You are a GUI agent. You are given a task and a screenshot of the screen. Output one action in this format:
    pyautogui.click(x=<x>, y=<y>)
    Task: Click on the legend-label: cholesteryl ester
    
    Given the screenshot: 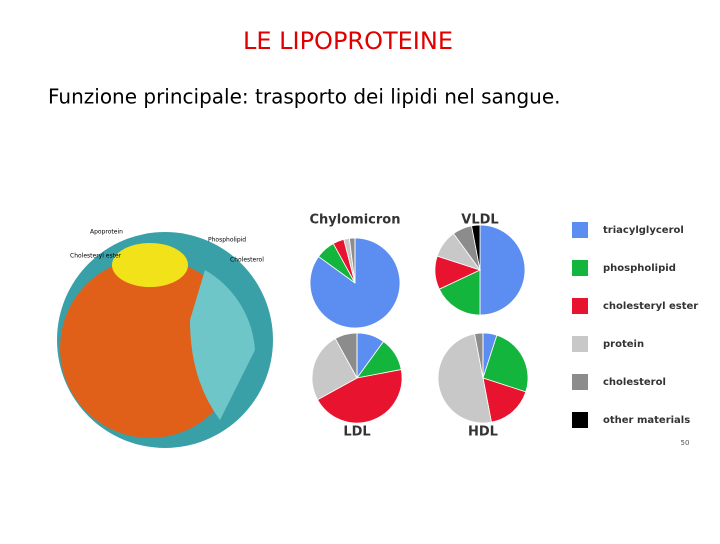 What is the action you would take?
    pyautogui.click(x=650, y=306)
    